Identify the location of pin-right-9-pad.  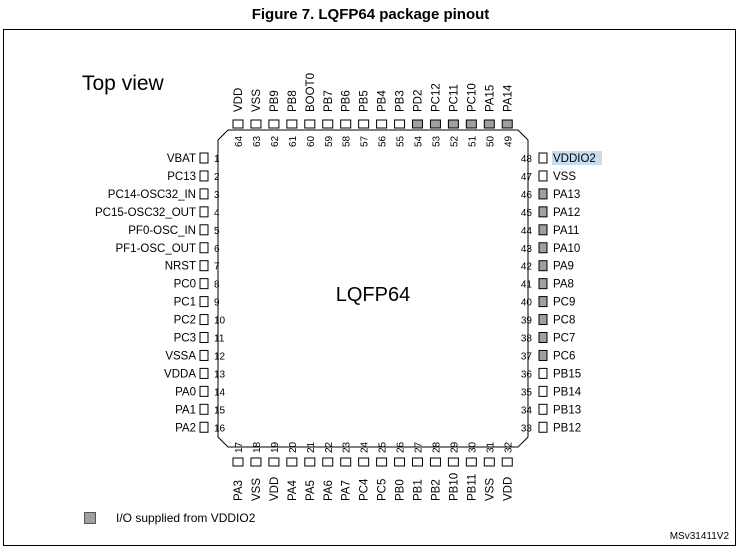
(543, 320).